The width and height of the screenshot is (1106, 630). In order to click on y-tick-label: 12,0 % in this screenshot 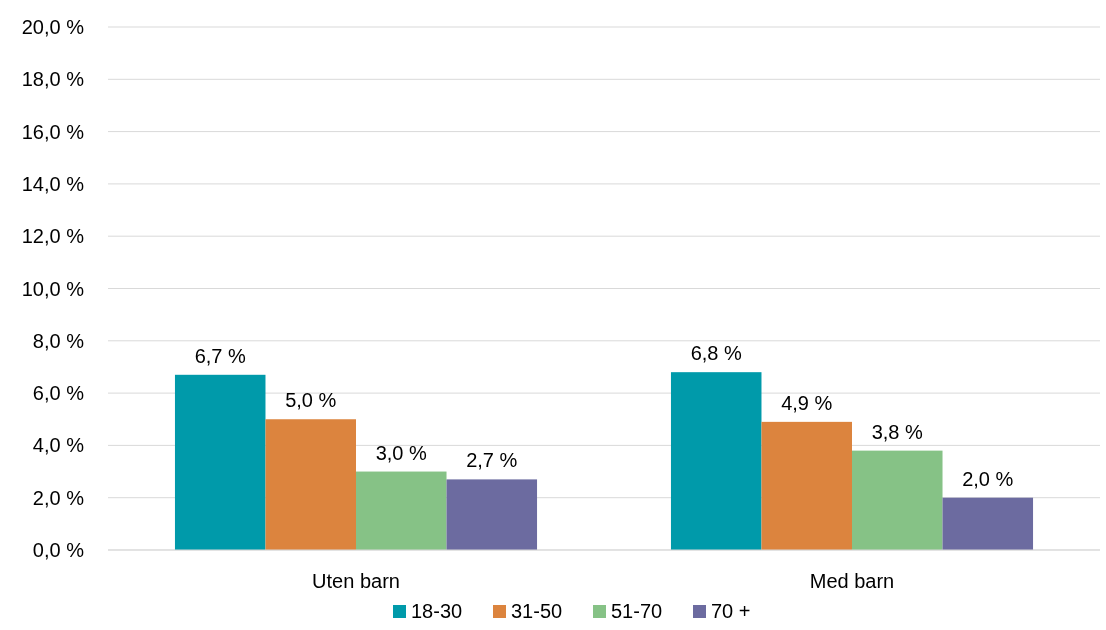, I will do `click(53, 236)`.